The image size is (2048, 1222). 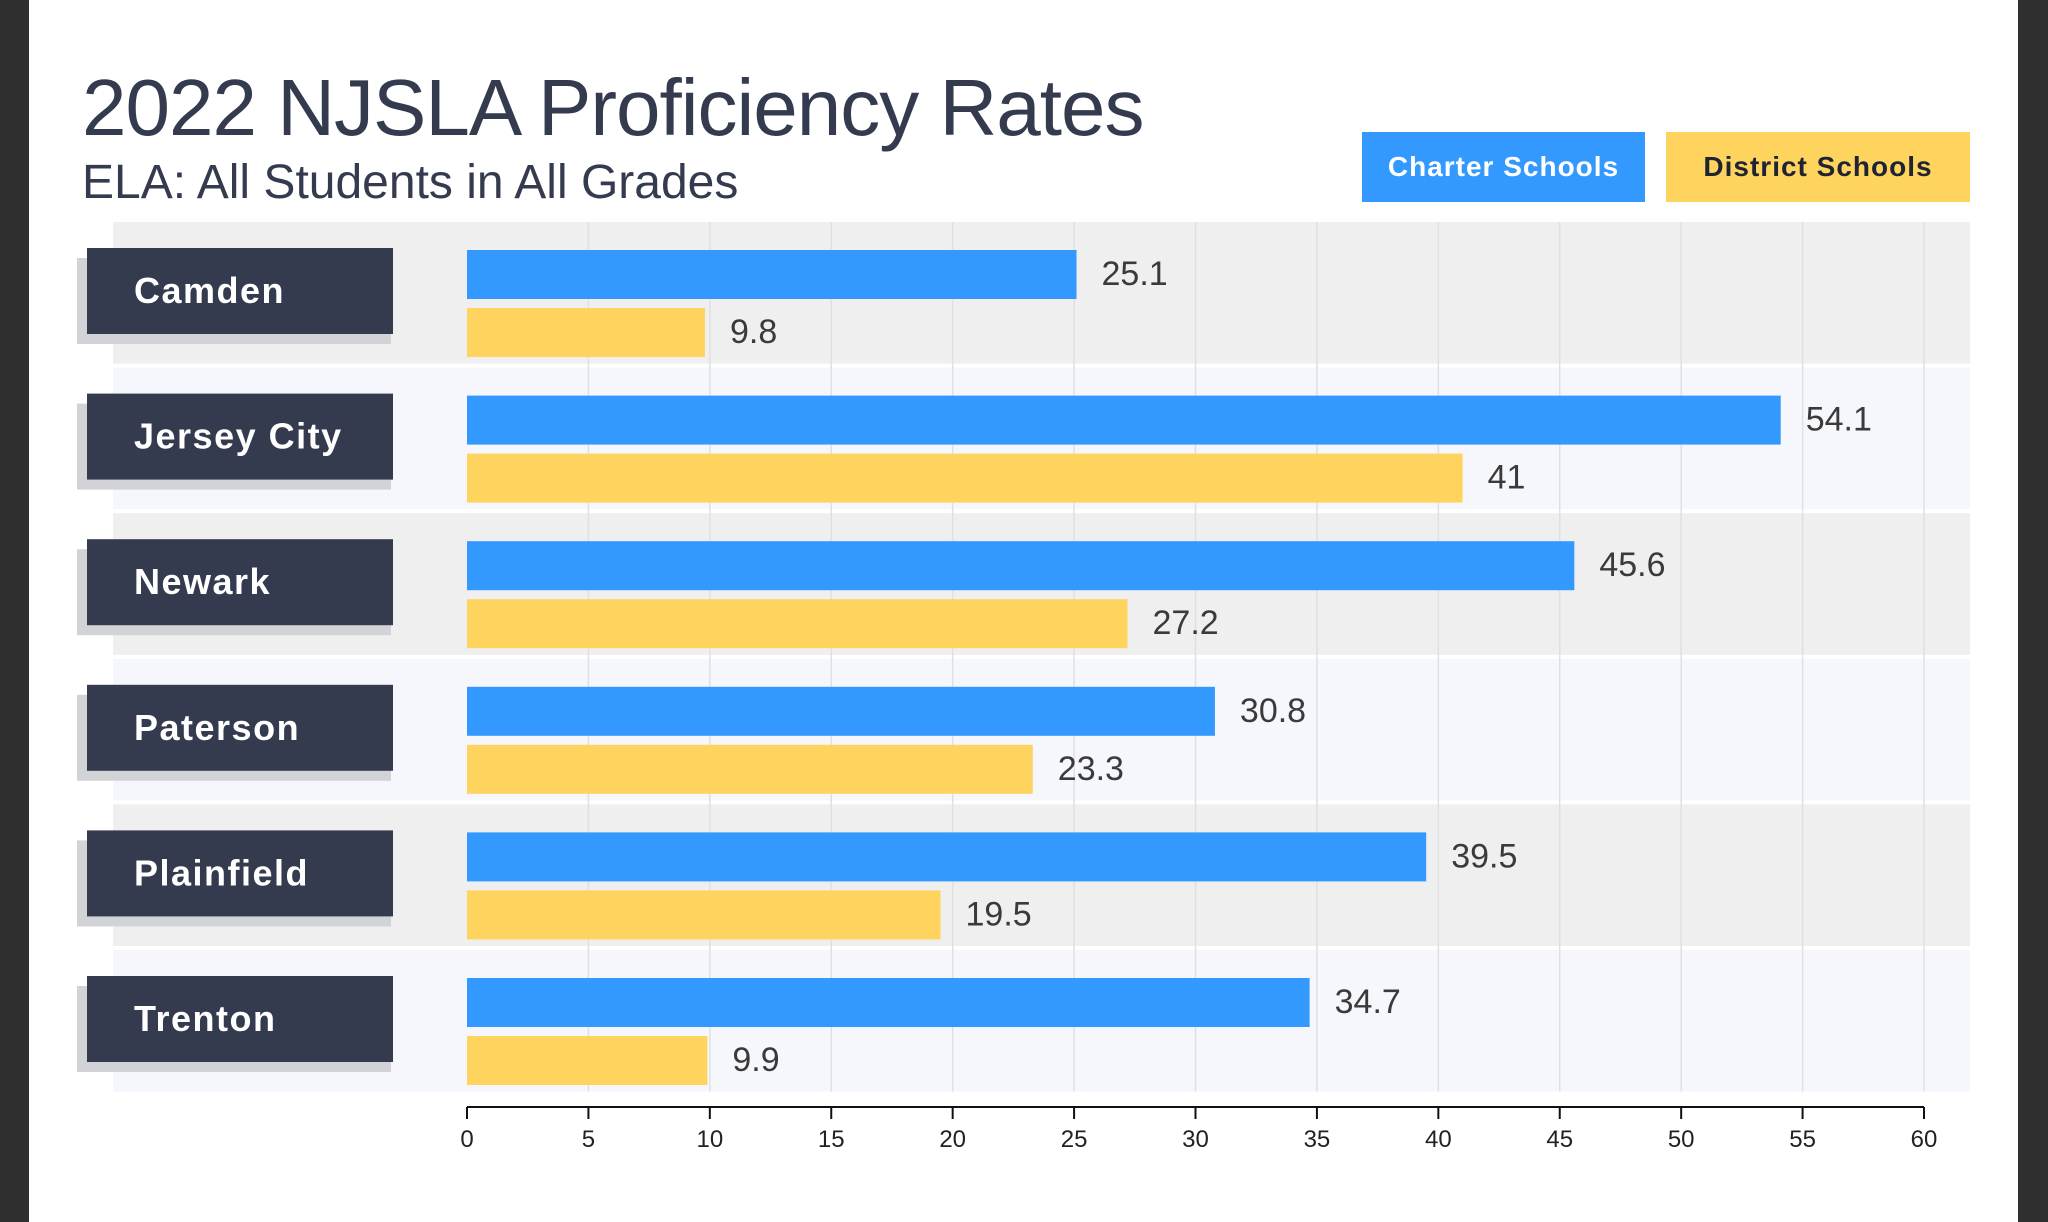 I want to click on value-label-district-schools-plainfield: 19.5, so click(x=999, y=914).